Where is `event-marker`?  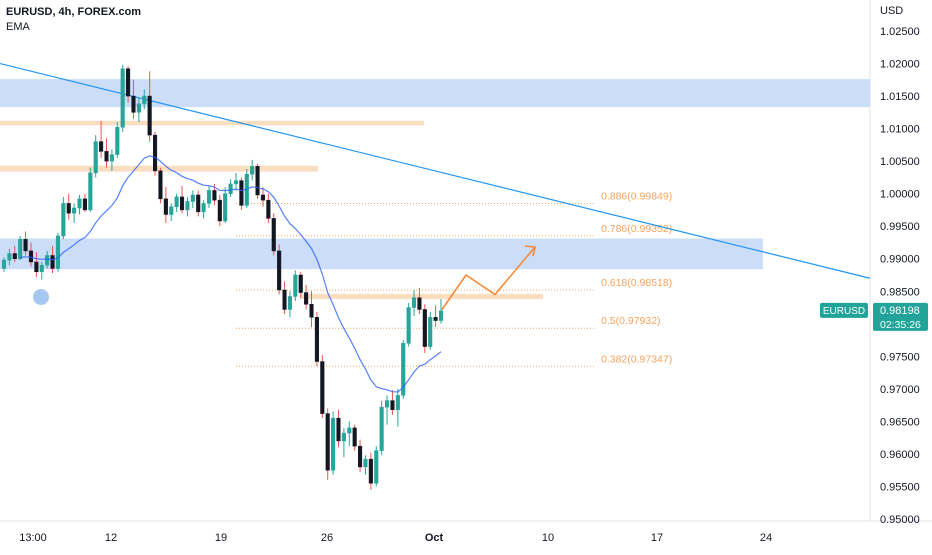 event-marker is located at coordinates (41, 297).